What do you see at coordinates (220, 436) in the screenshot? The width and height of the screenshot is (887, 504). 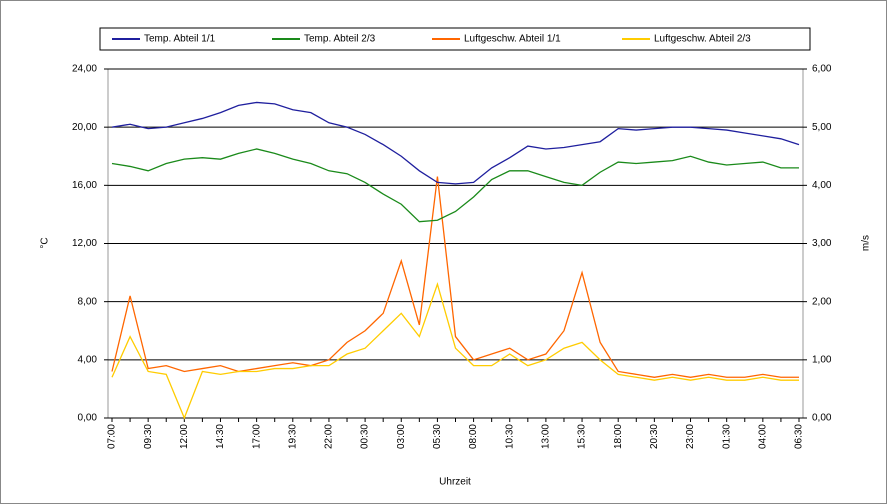 I see `x-tick-label: 14:30` at bounding box center [220, 436].